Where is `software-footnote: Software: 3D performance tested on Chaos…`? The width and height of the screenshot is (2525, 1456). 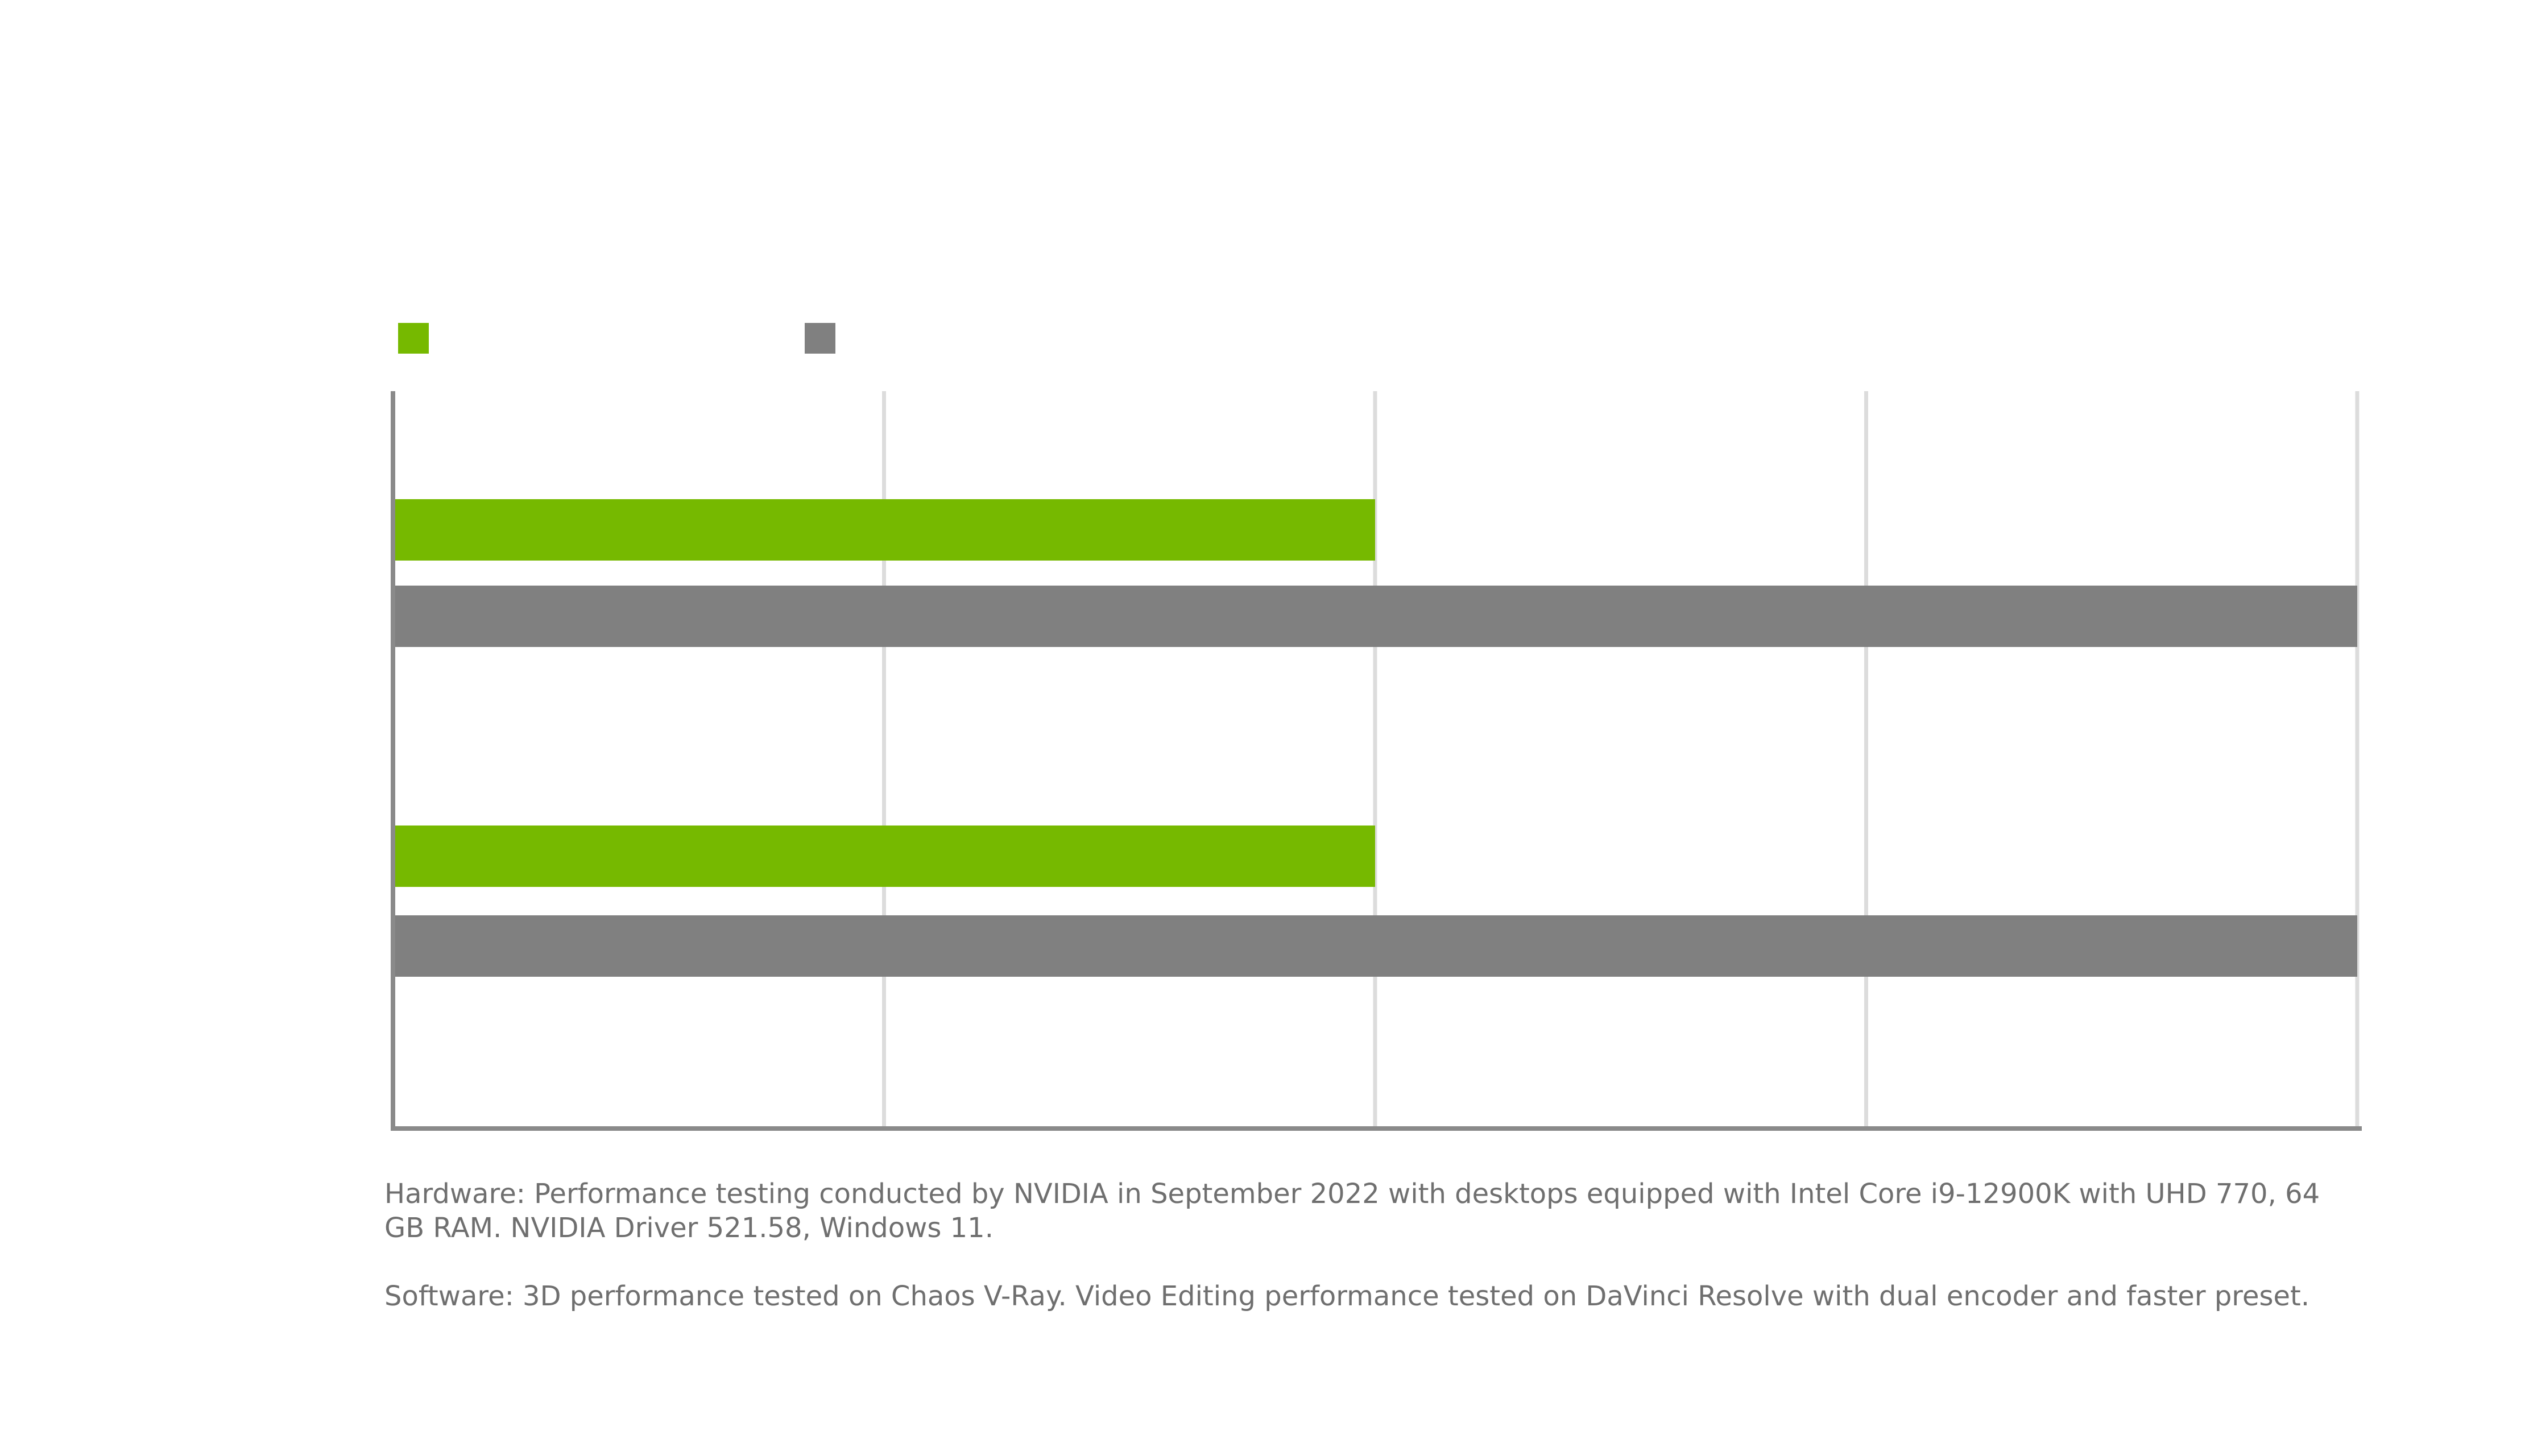 software-footnote: Software: 3D performance tested on Chaos… is located at coordinates (1347, 1296).